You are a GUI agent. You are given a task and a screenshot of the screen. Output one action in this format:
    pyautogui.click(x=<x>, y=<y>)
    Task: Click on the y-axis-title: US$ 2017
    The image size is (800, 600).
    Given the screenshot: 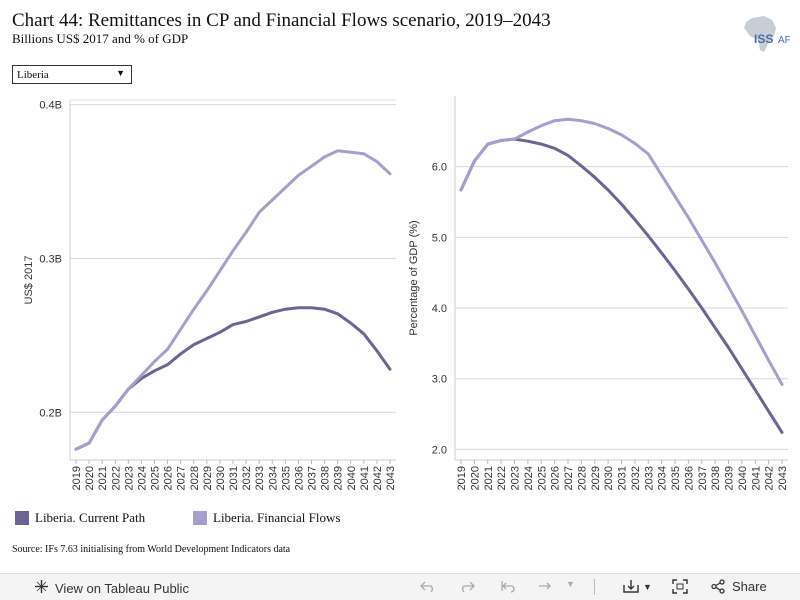 What is the action you would take?
    pyautogui.click(x=29, y=280)
    